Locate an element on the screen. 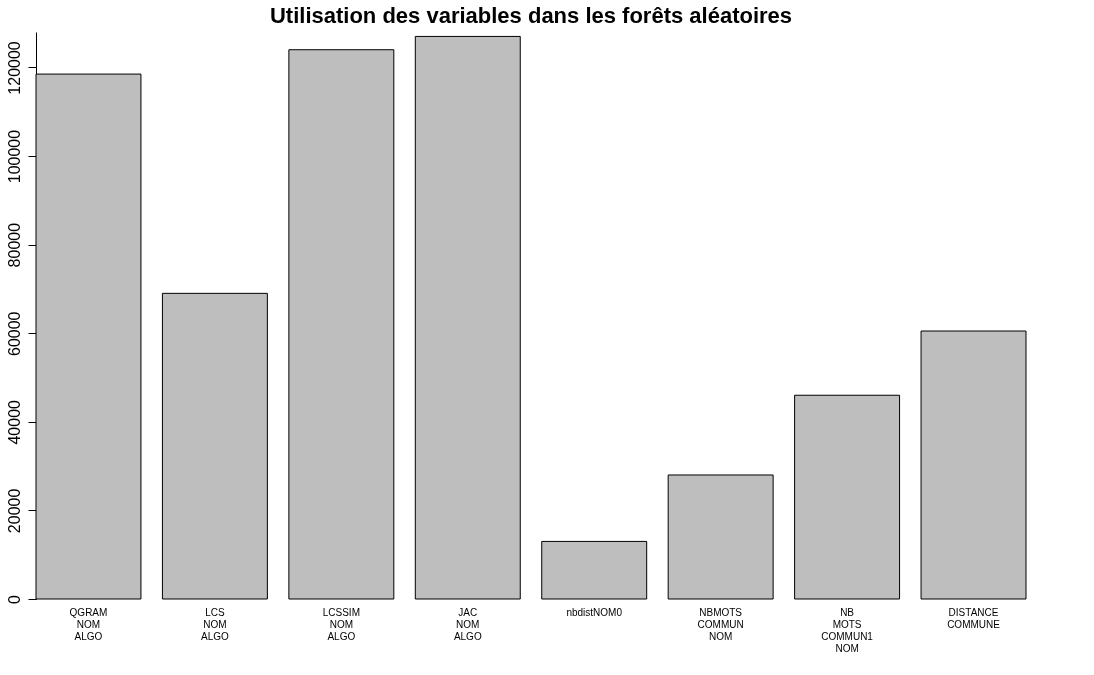 Image resolution: width=1094 pixels, height=675 pixels. x-tick-label: nbdistNOM0 is located at coordinates (594, 612).